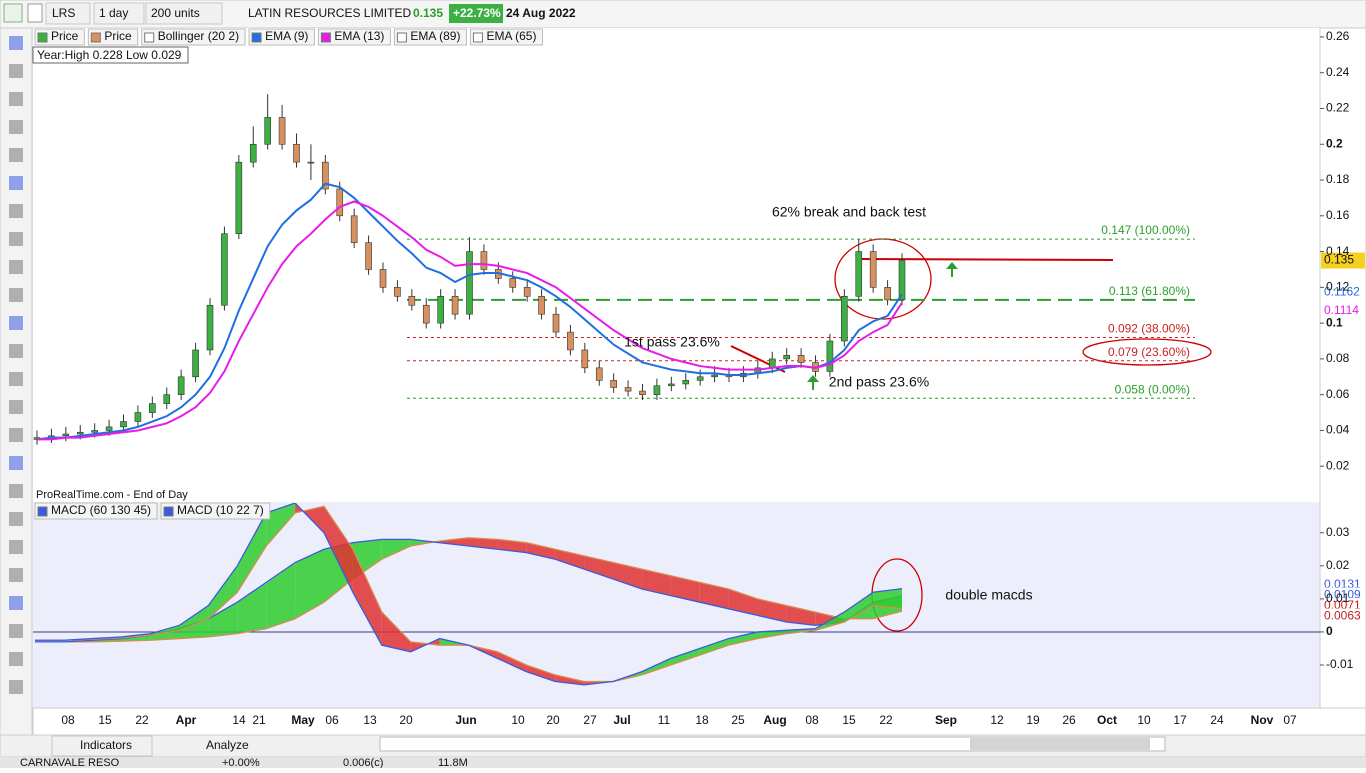 This screenshot has width=1366, height=773. What do you see at coordinates (1149, 329) in the screenshot?
I see `fib-label: 0.092 (38.00%)` at bounding box center [1149, 329].